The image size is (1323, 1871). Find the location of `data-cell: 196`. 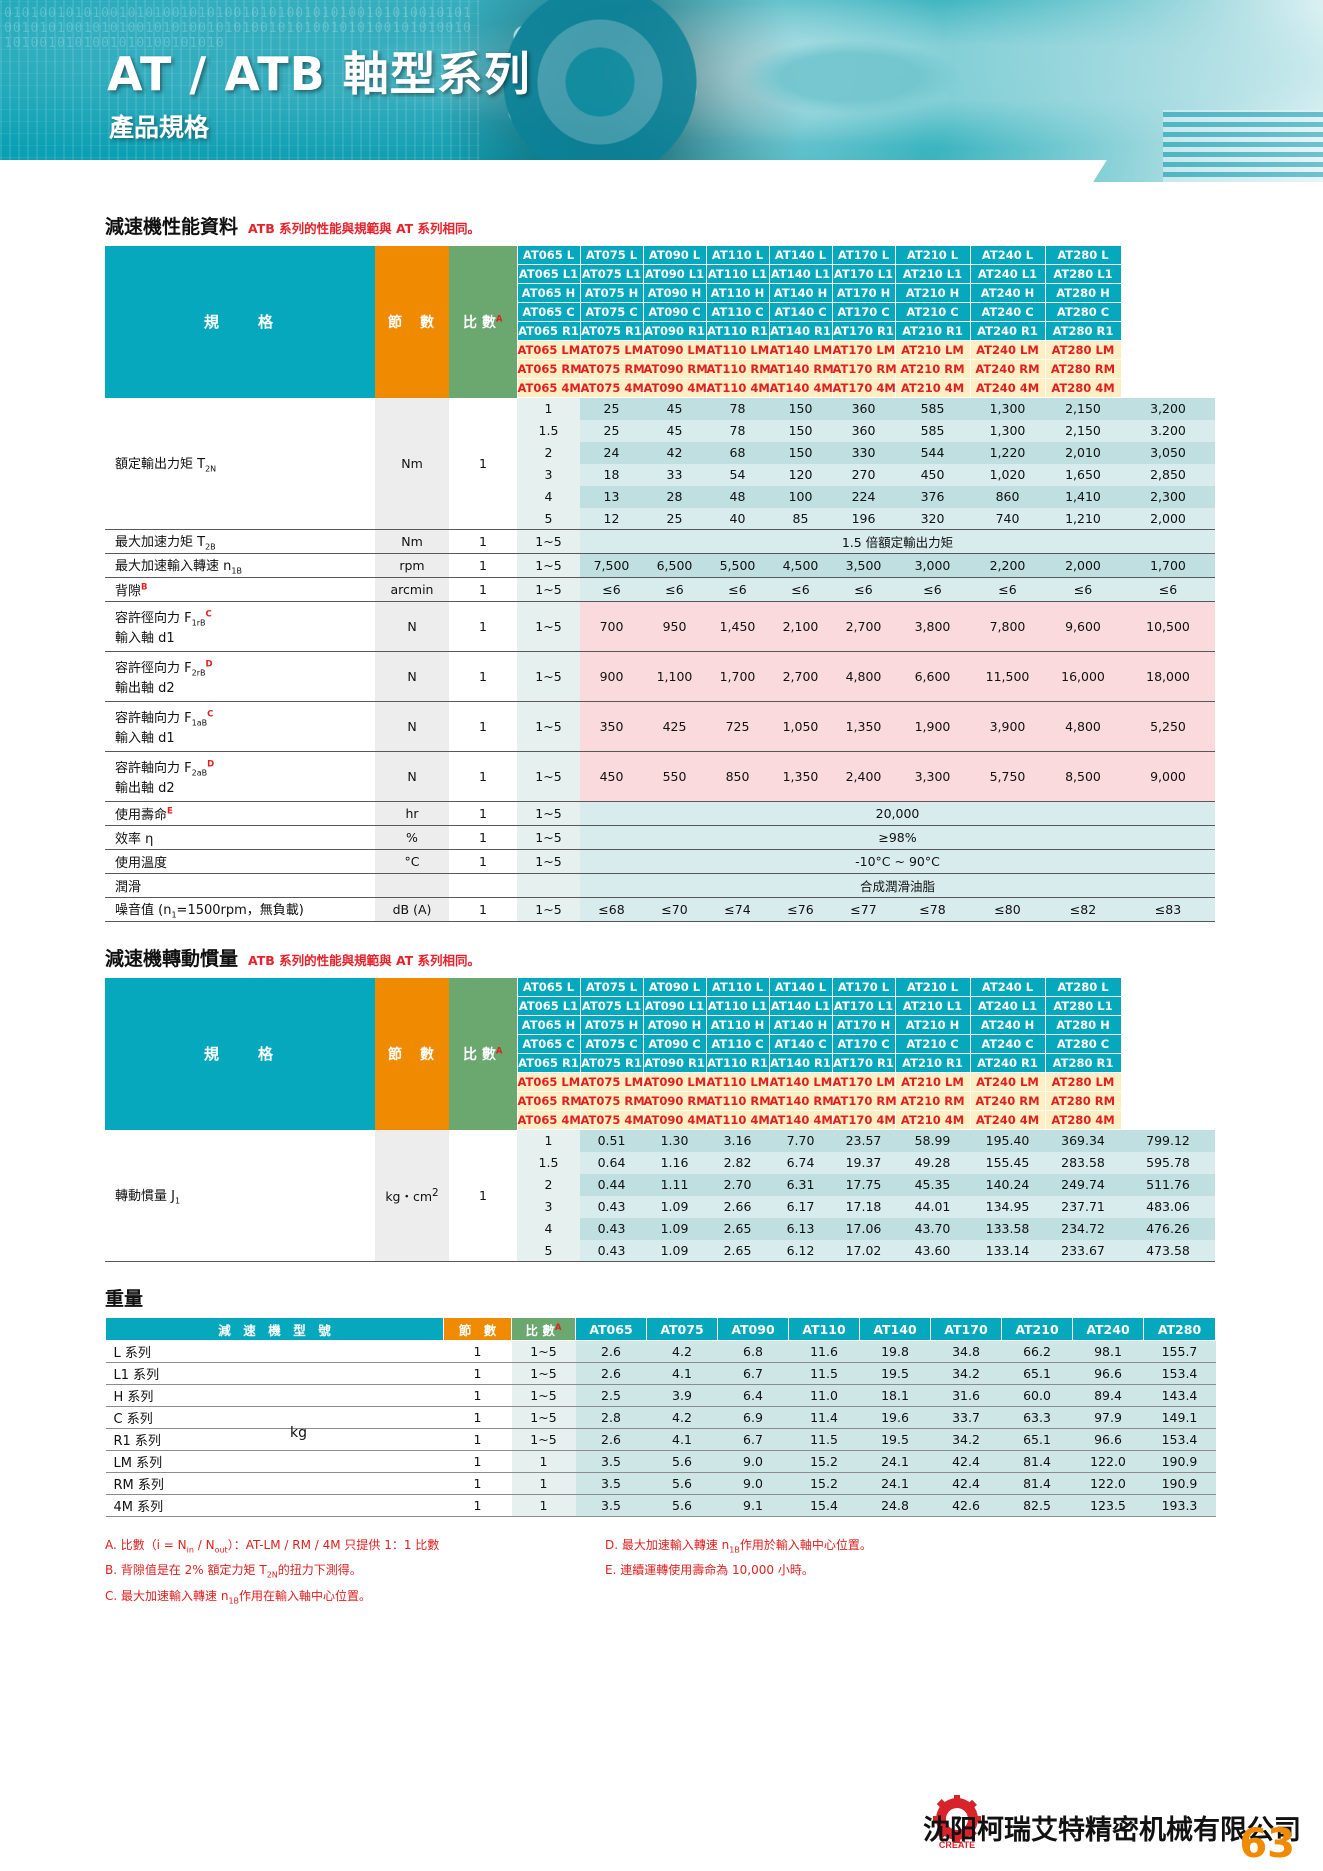

data-cell: 196 is located at coordinates (863, 518).